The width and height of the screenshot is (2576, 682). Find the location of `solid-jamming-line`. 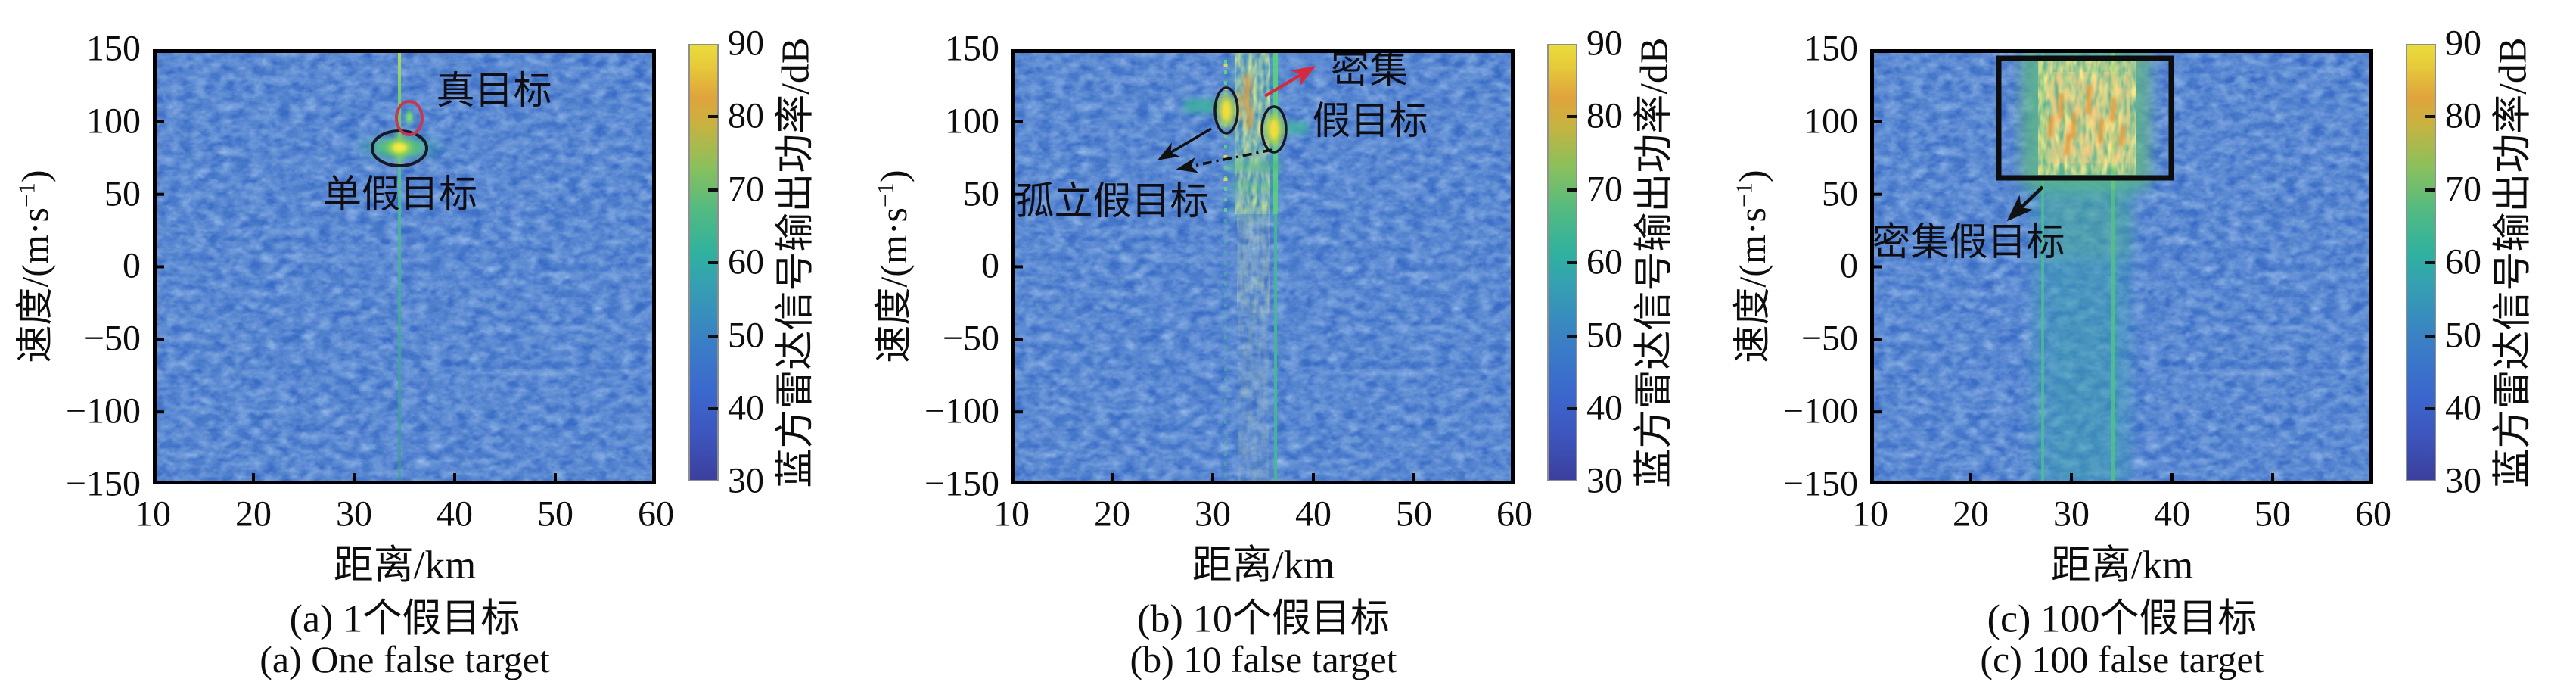

solid-jamming-line is located at coordinates (1275, 266).